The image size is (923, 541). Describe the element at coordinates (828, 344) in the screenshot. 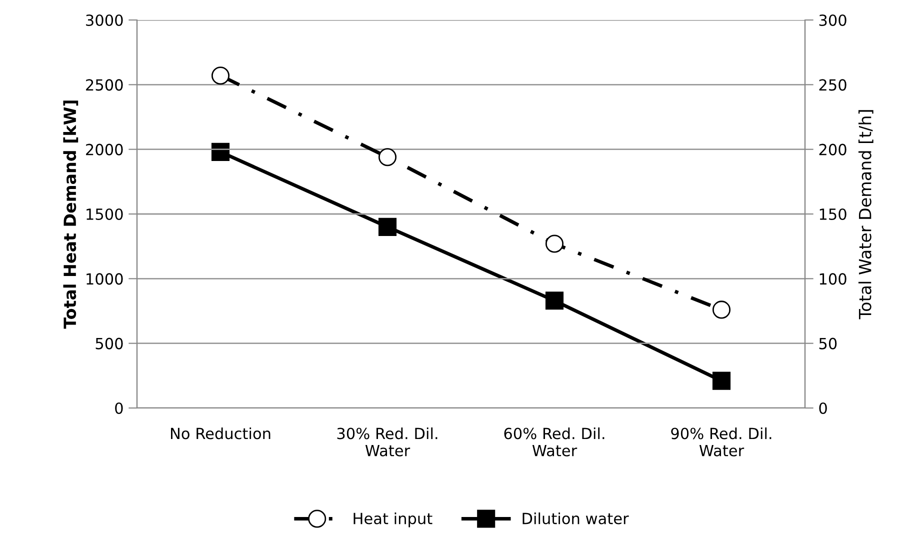

I see `y2-tick-label: 50` at that location.